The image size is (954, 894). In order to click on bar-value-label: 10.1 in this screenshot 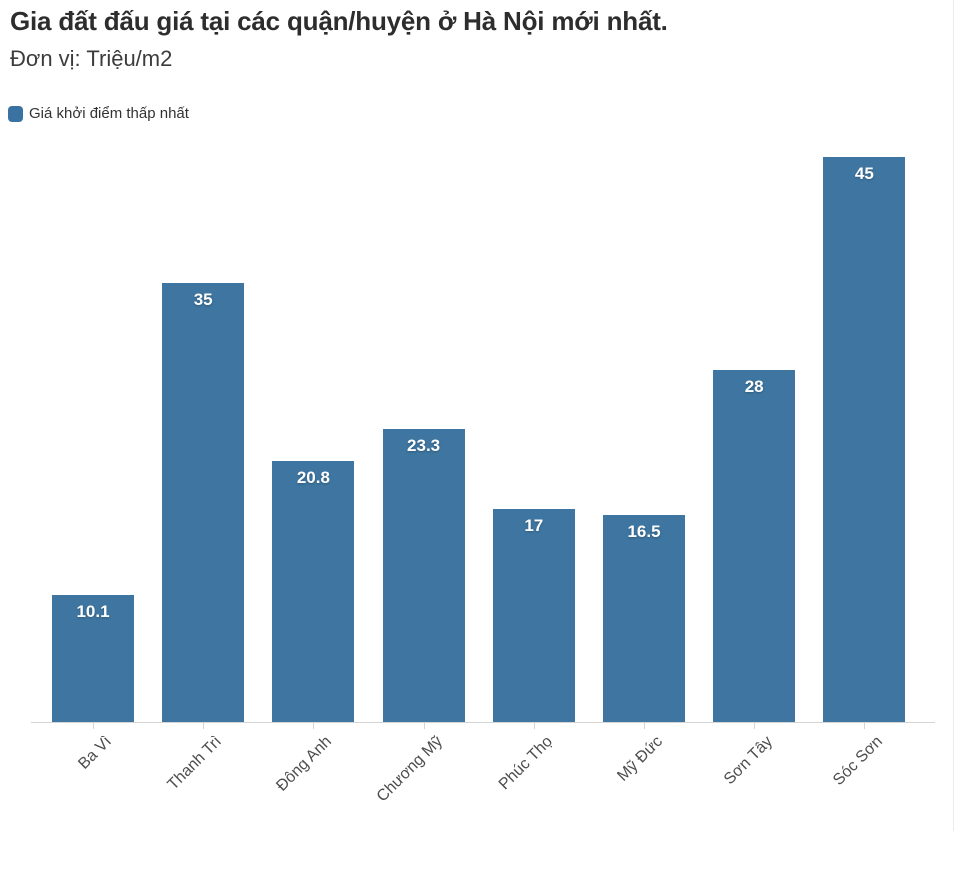, I will do `click(93, 612)`.